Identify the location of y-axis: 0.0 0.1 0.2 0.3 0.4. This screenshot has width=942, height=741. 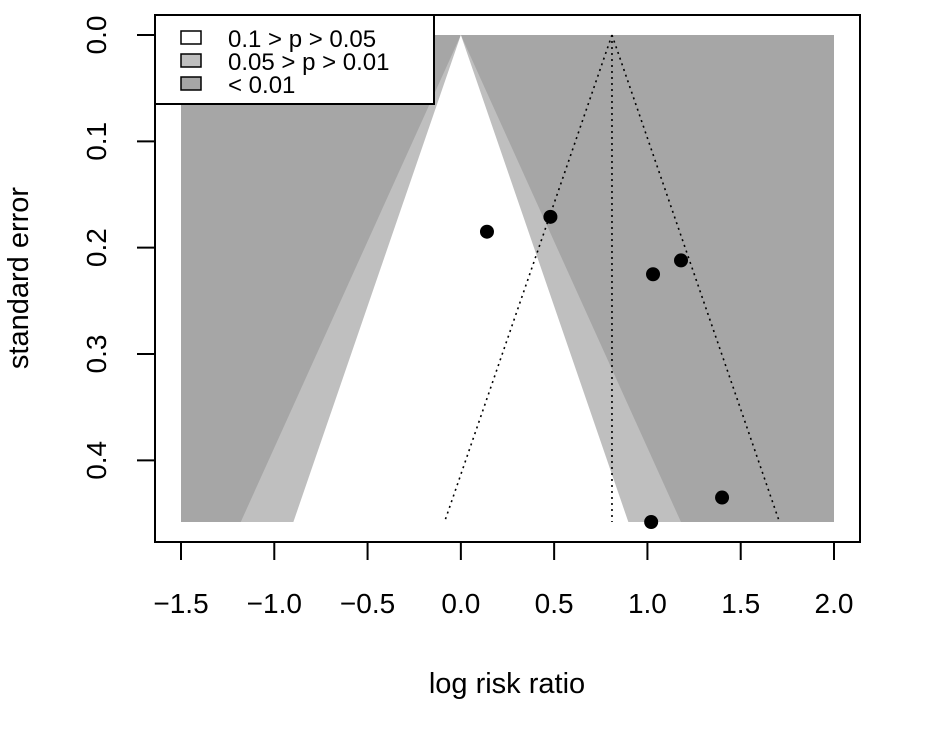
(118, 248).